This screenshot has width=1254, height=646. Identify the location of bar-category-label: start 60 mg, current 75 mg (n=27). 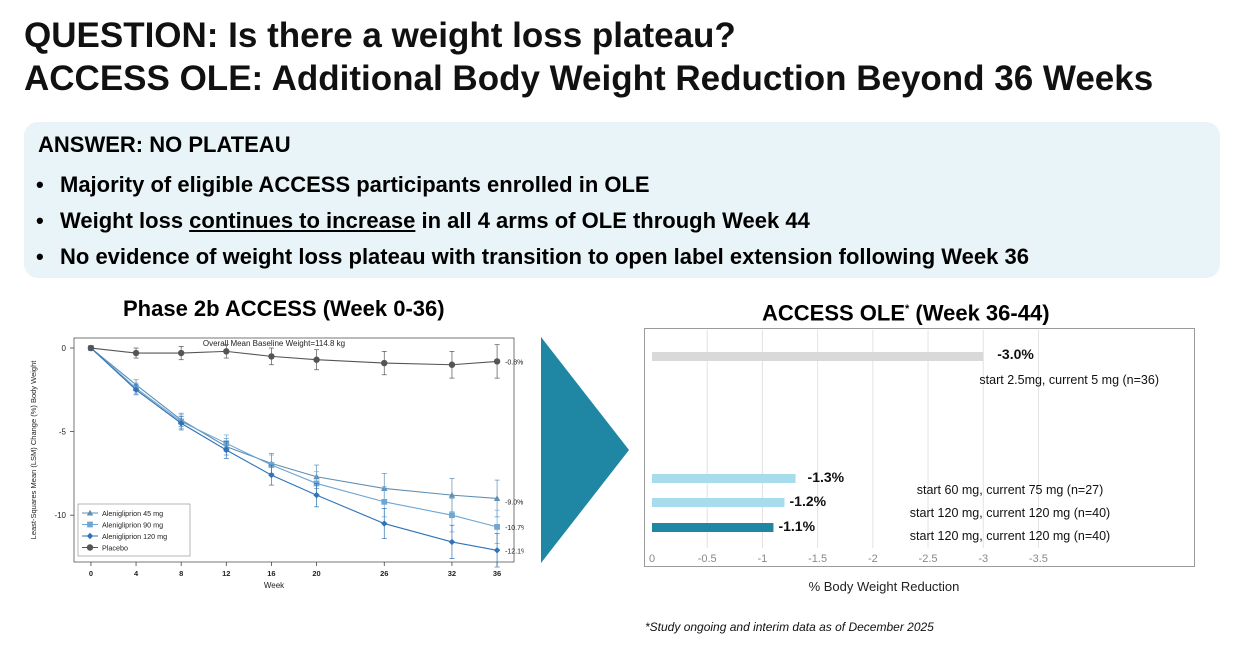
(1010, 490).